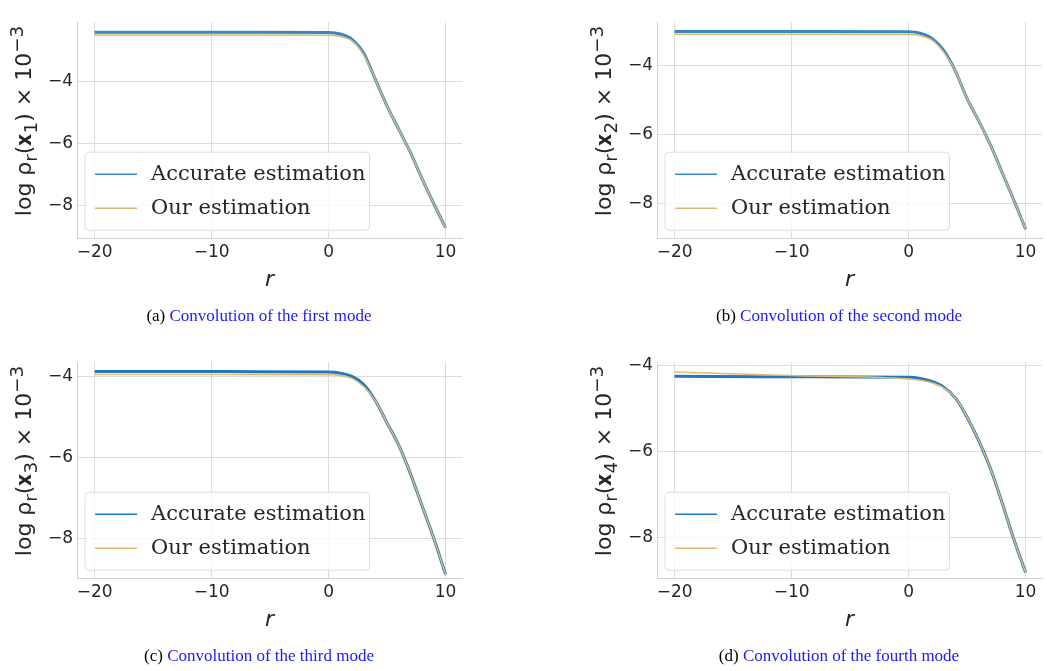 The height and width of the screenshot is (671, 1047). What do you see at coordinates (839, 315) in the screenshot?
I see `text: (b) Convolution of the second mode` at bounding box center [839, 315].